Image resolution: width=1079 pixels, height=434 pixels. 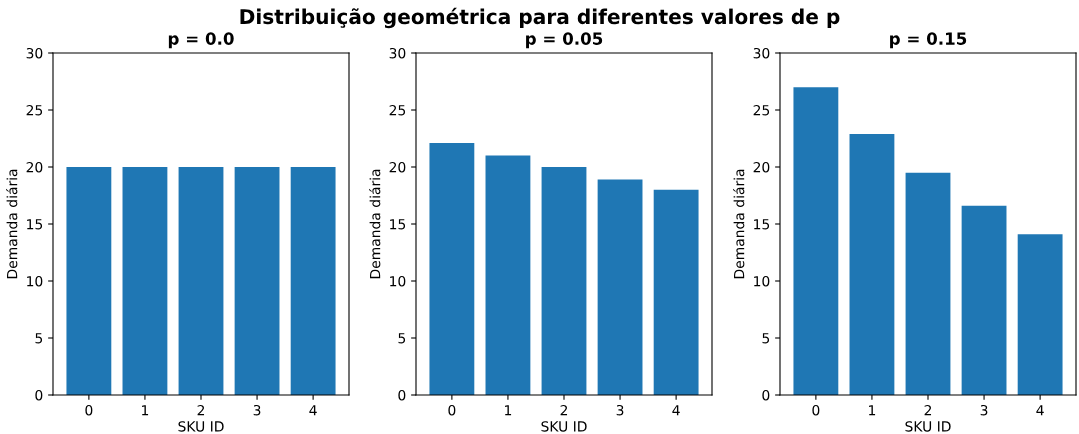 I want to click on chart-title: p = 0.15, so click(x=928, y=40).